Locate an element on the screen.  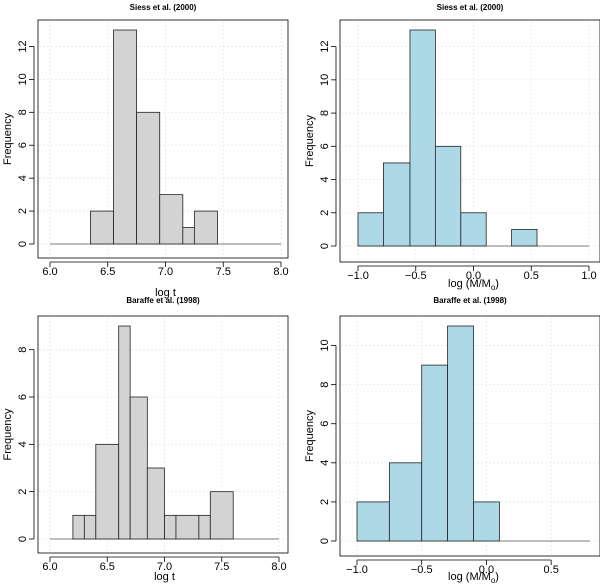
x-tick-label: 1.0 is located at coordinates (588, 276).